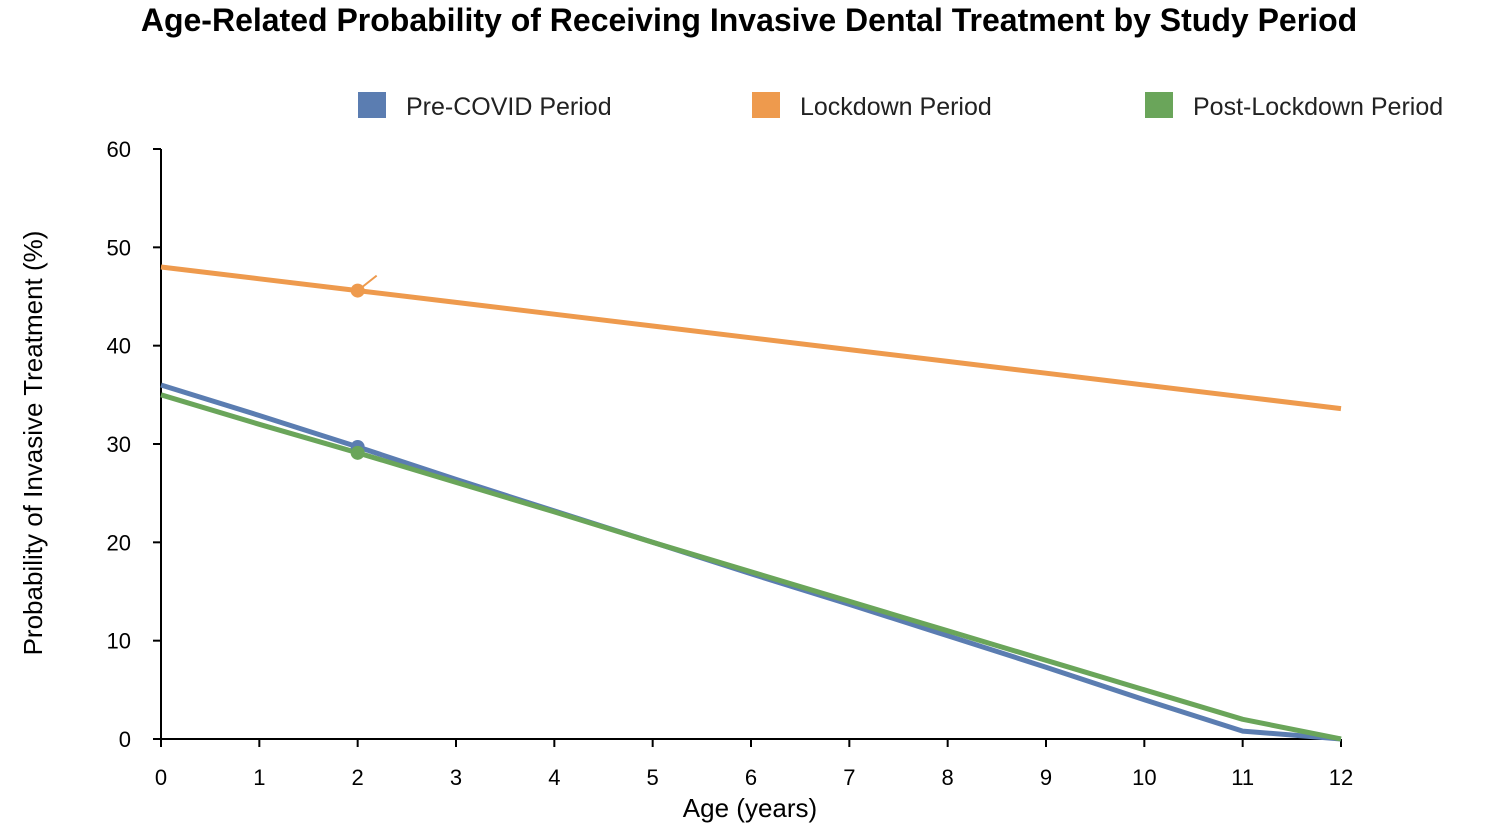  What do you see at coordinates (653, 777) in the screenshot?
I see `x-tick-label: 5` at bounding box center [653, 777].